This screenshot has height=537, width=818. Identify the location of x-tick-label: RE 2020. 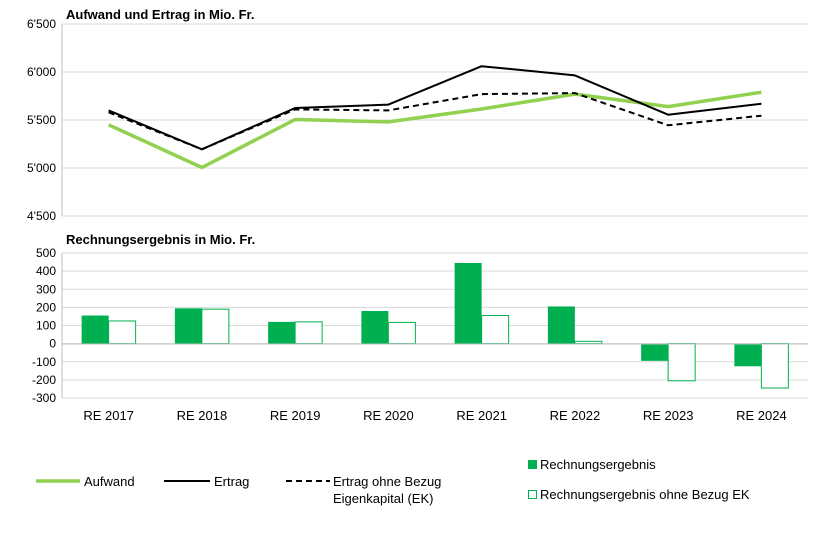
(388, 415).